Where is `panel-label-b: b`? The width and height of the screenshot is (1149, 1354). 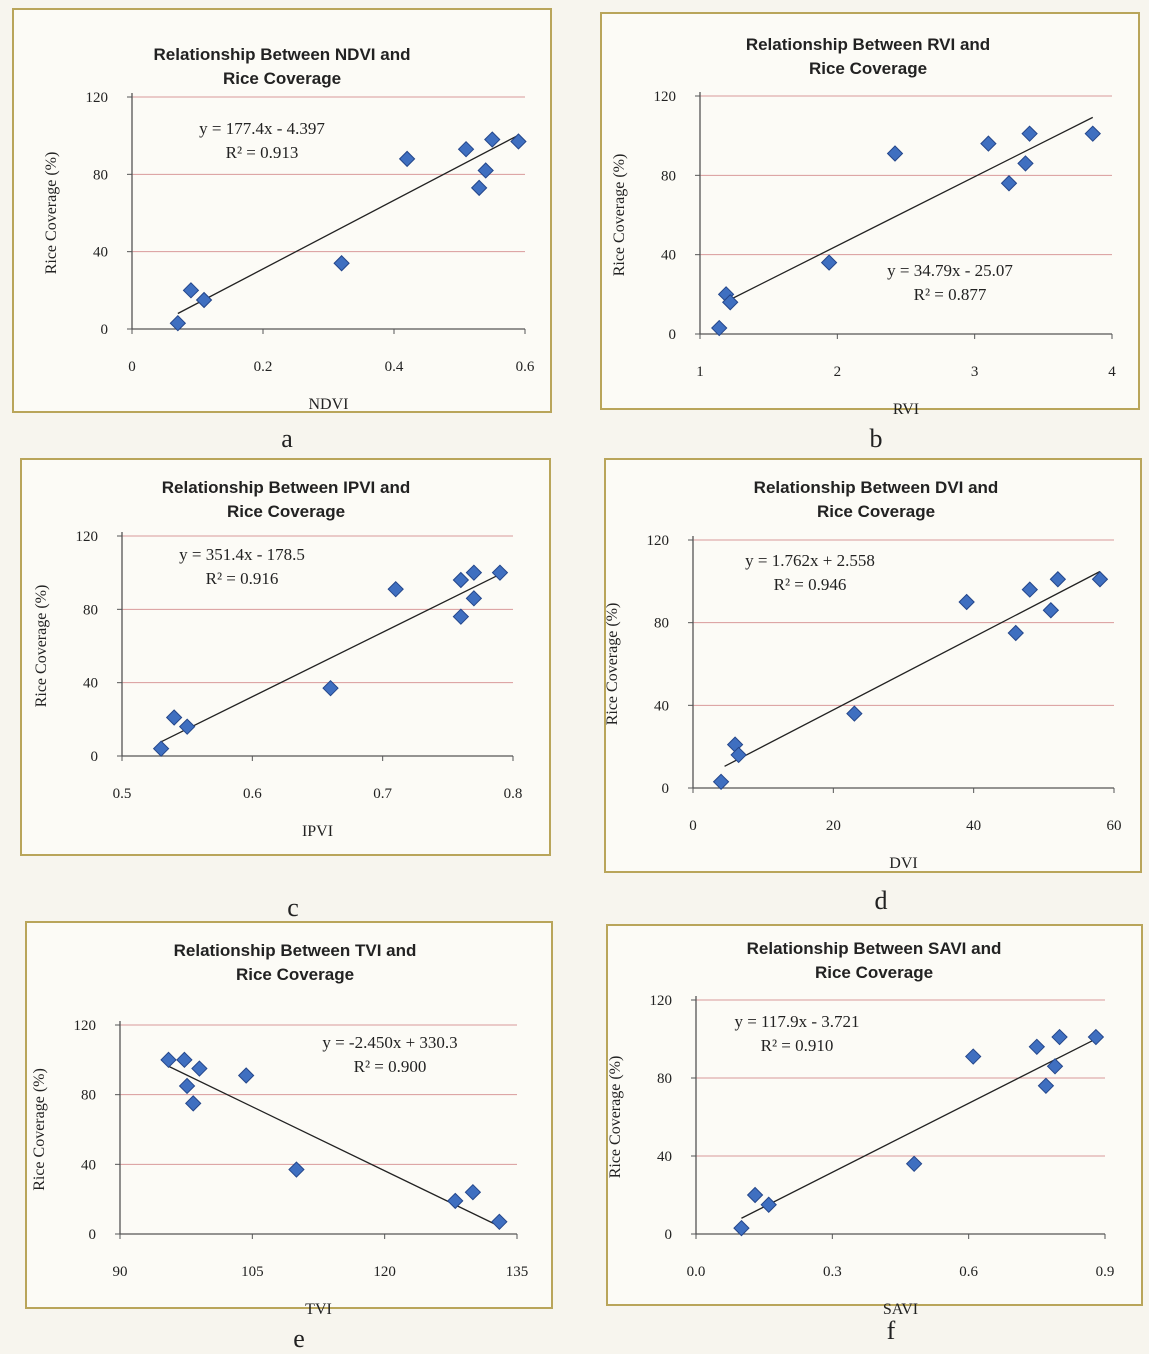
panel-label-b: b is located at coordinates (876, 438).